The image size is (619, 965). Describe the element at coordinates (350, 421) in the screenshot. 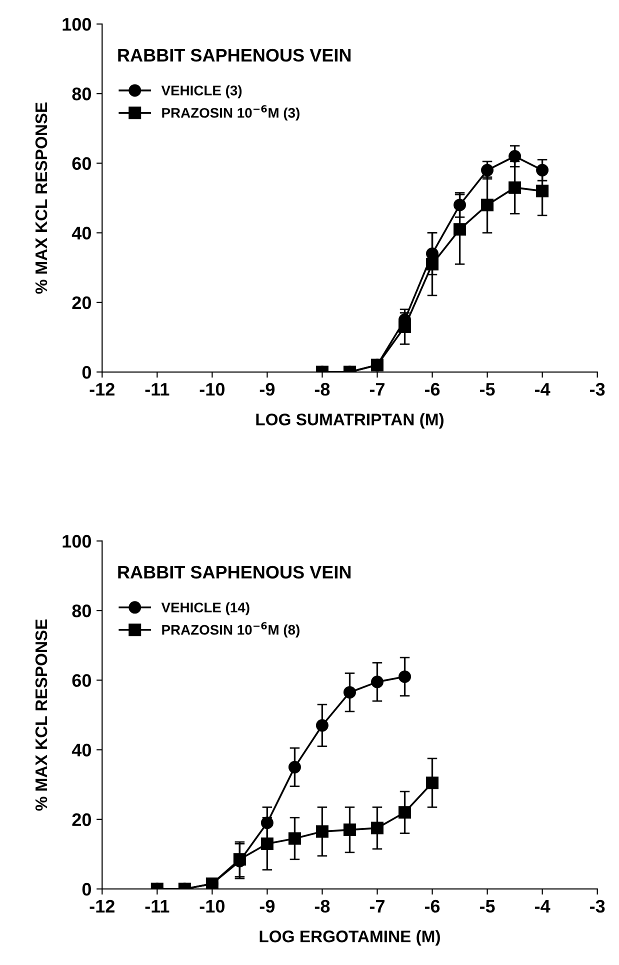

I see `x-axis-title: LOG SUMATRIPTAN (M)` at that location.